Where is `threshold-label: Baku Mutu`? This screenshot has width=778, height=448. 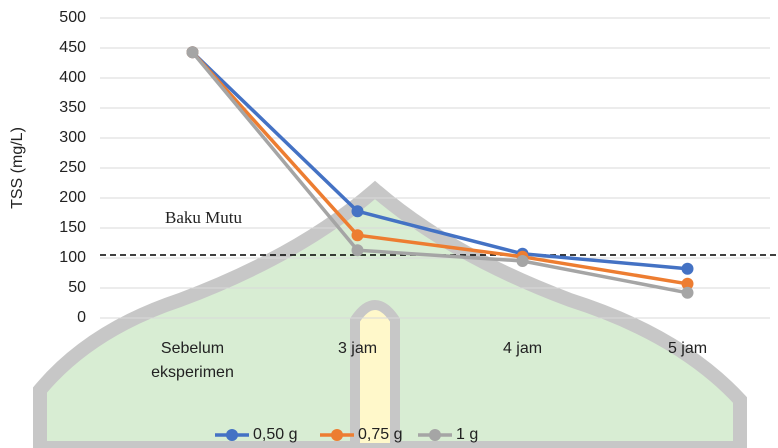
threshold-label: Baku Mutu is located at coordinates (203, 217).